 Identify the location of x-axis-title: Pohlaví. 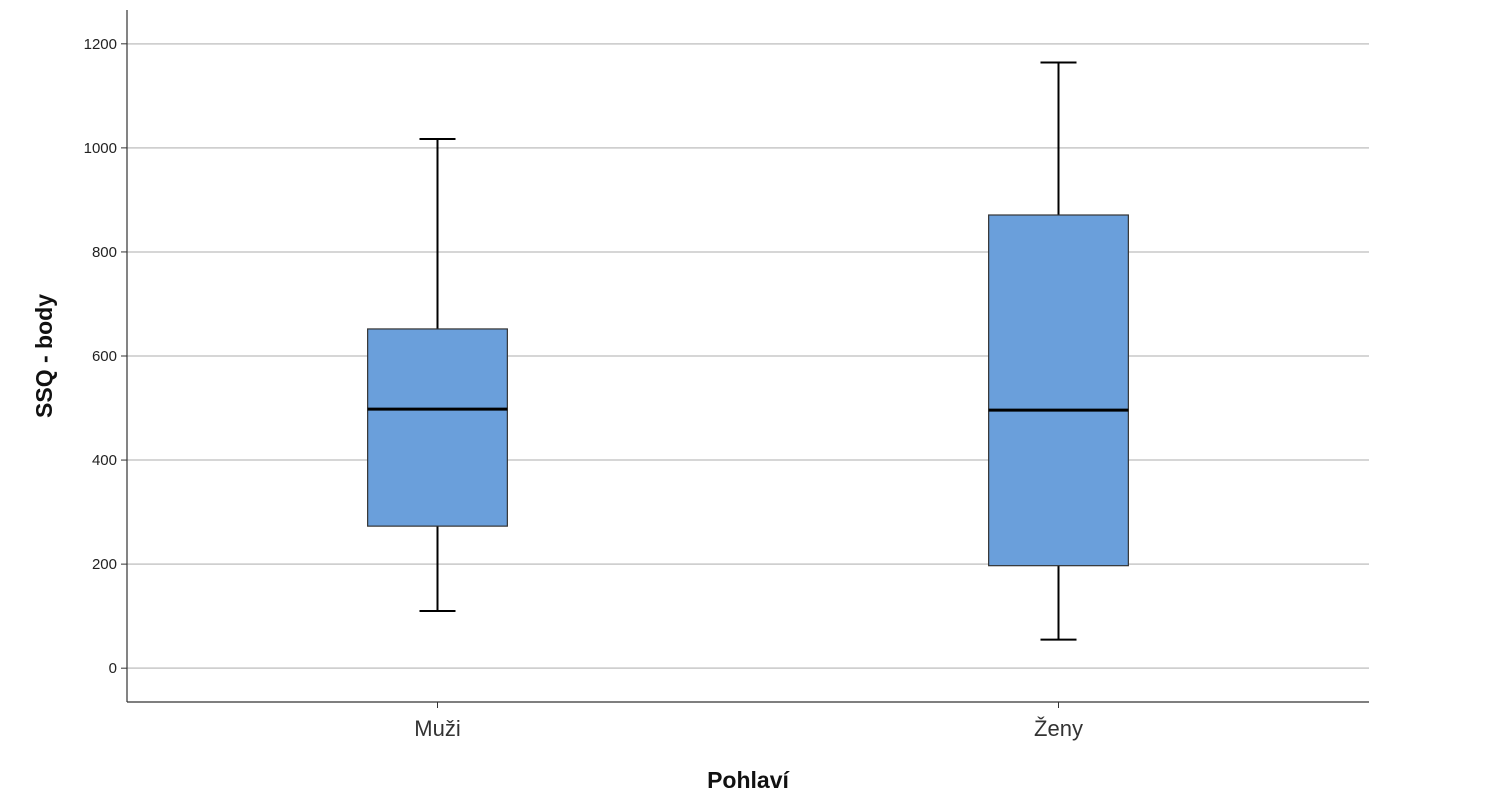
(748, 780).